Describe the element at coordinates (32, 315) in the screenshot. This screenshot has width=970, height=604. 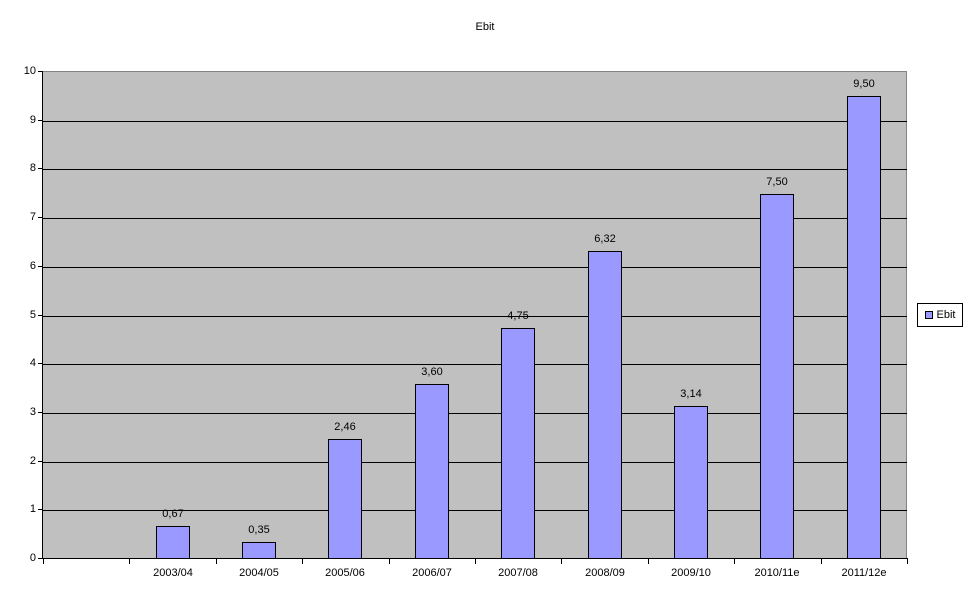
I see `y-axis-label: 5` at that location.